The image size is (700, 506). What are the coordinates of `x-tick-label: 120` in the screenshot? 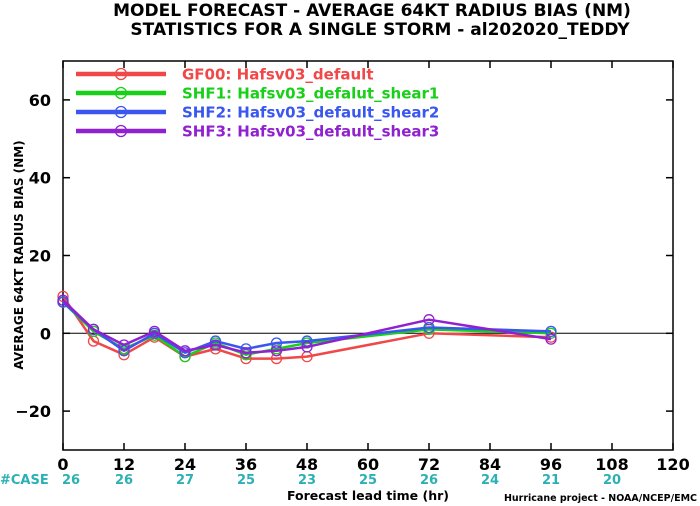 It's located at (672, 464).